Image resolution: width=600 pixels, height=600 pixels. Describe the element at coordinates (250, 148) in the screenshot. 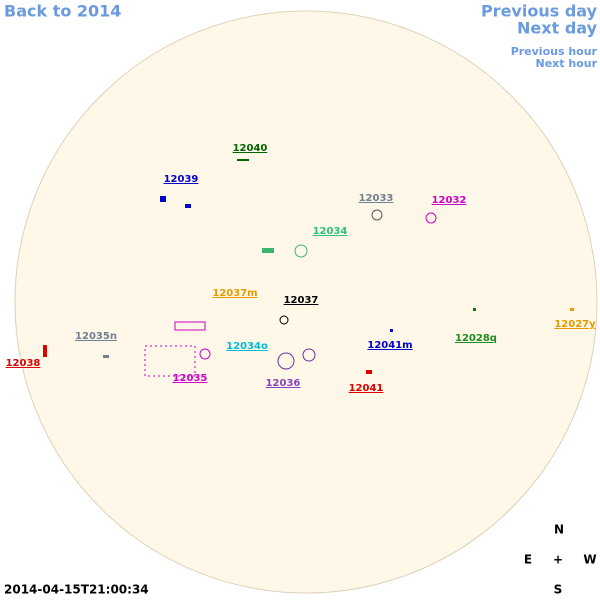

I see `region-label: 12040` at that location.